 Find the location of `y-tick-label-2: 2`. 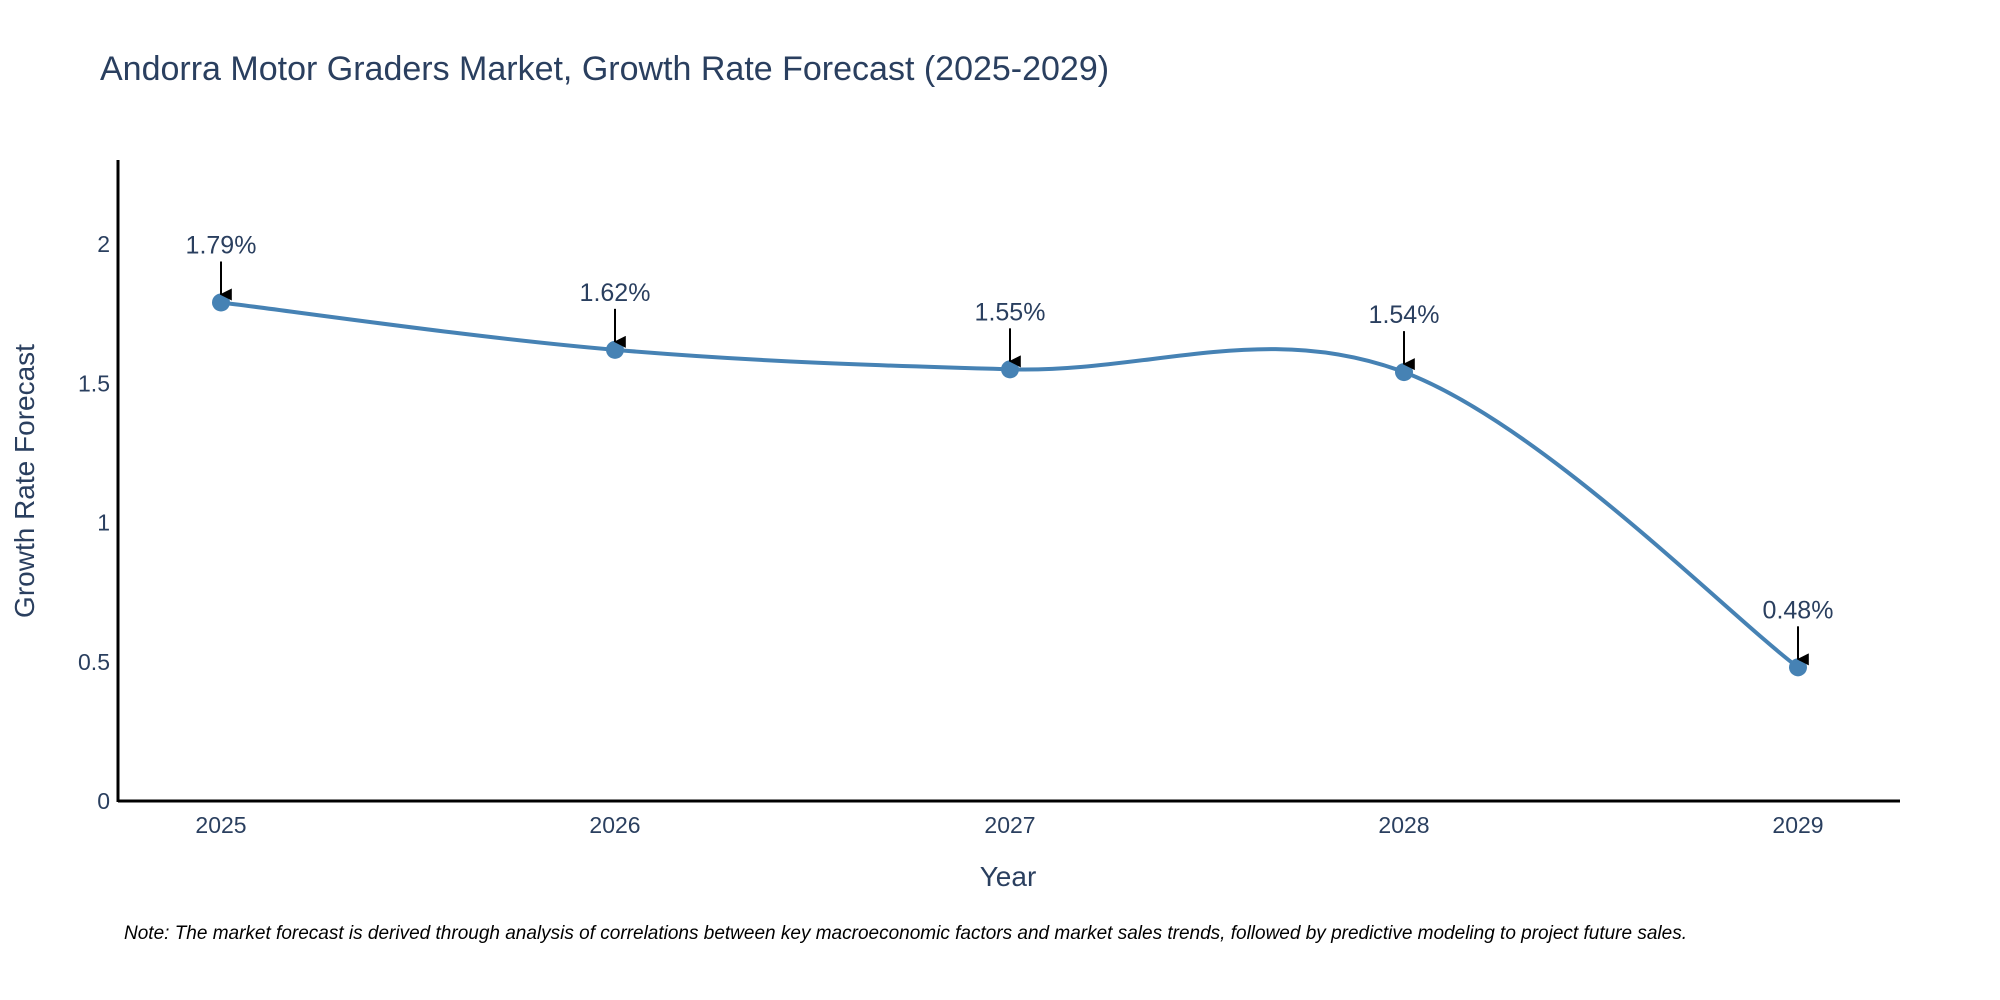

y-tick-label-2: 2 is located at coordinates (103, 244).